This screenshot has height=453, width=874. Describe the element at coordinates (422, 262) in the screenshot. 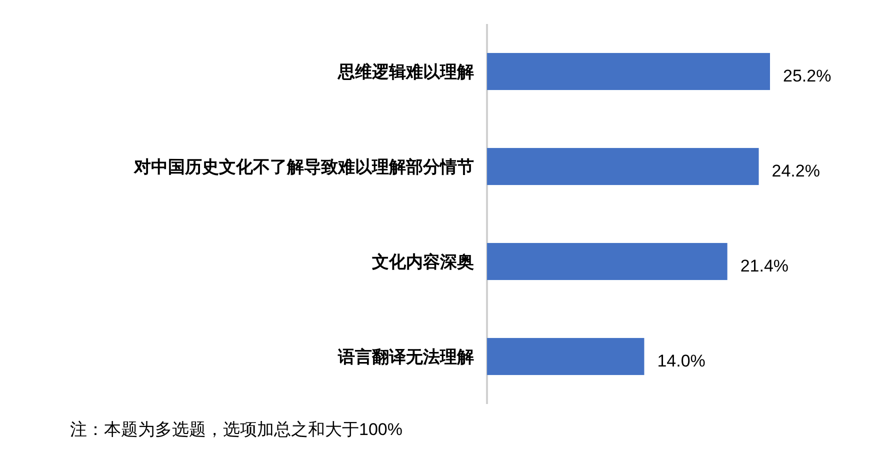

I see `y-tick-label: 文化内容深奥` at that location.